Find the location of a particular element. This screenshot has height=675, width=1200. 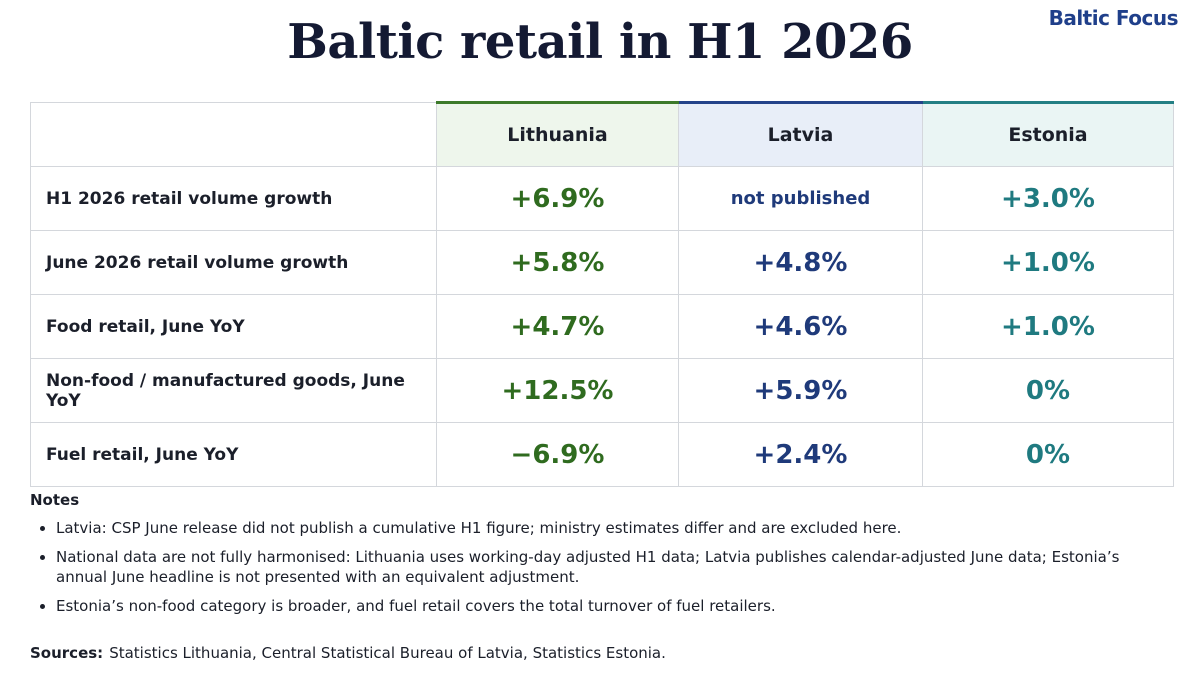

value-cell: +4.7% is located at coordinates (557, 326).